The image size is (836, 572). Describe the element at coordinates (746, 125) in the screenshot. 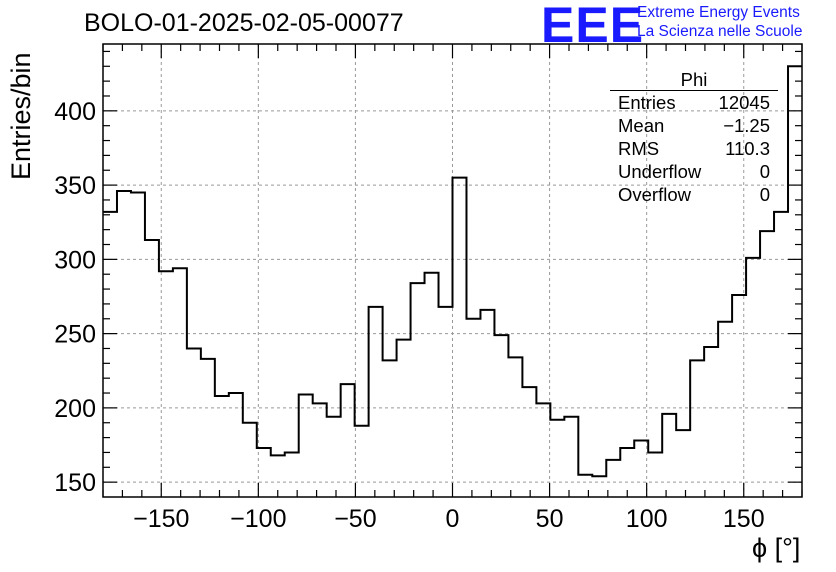

I see `stats-value: −1.25` at that location.